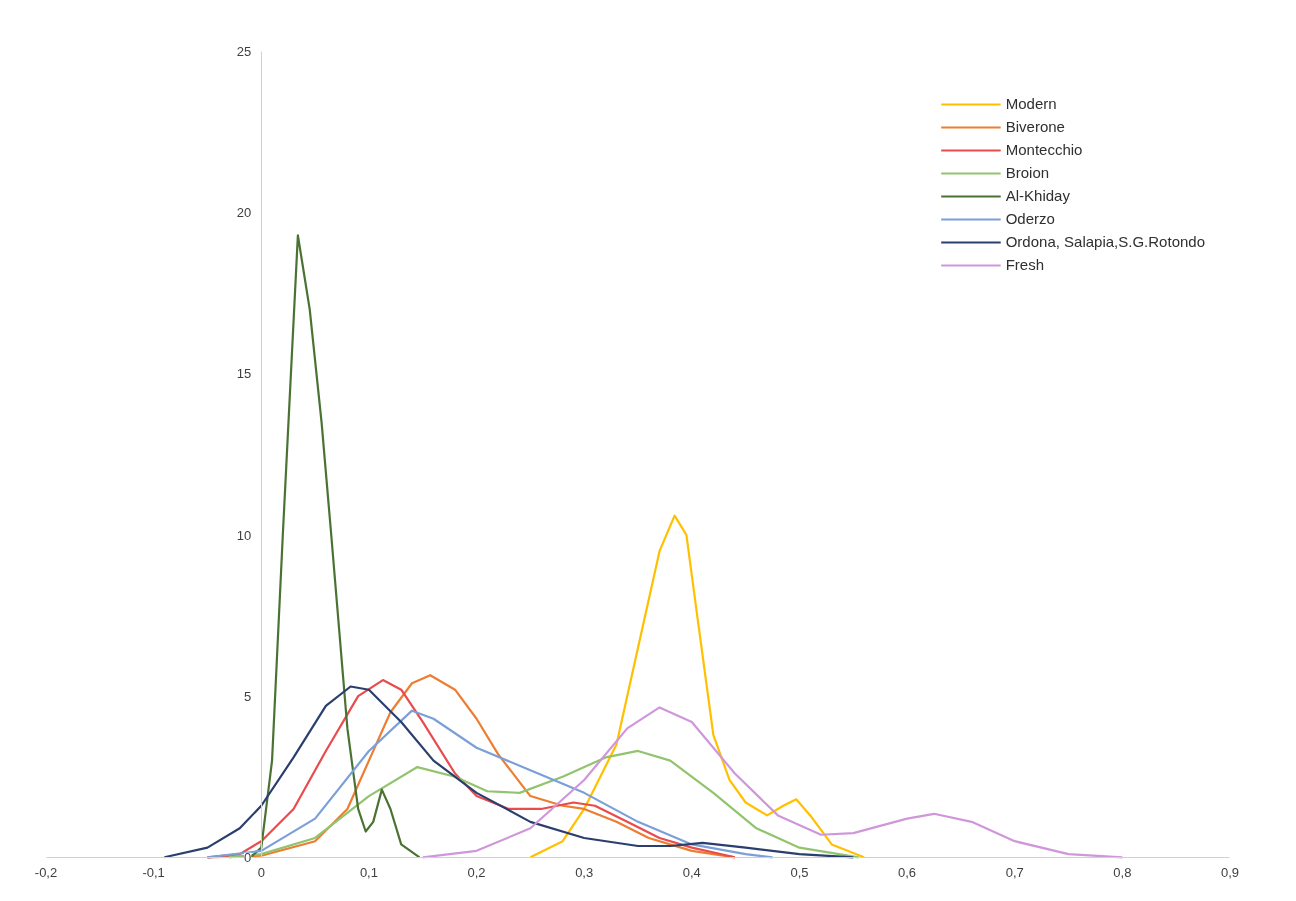 Image resolution: width=1296 pixels, height=901 pixels. What do you see at coordinates (244, 535) in the screenshot?
I see `y-tick-label: 10` at bounding box center [244, 535].